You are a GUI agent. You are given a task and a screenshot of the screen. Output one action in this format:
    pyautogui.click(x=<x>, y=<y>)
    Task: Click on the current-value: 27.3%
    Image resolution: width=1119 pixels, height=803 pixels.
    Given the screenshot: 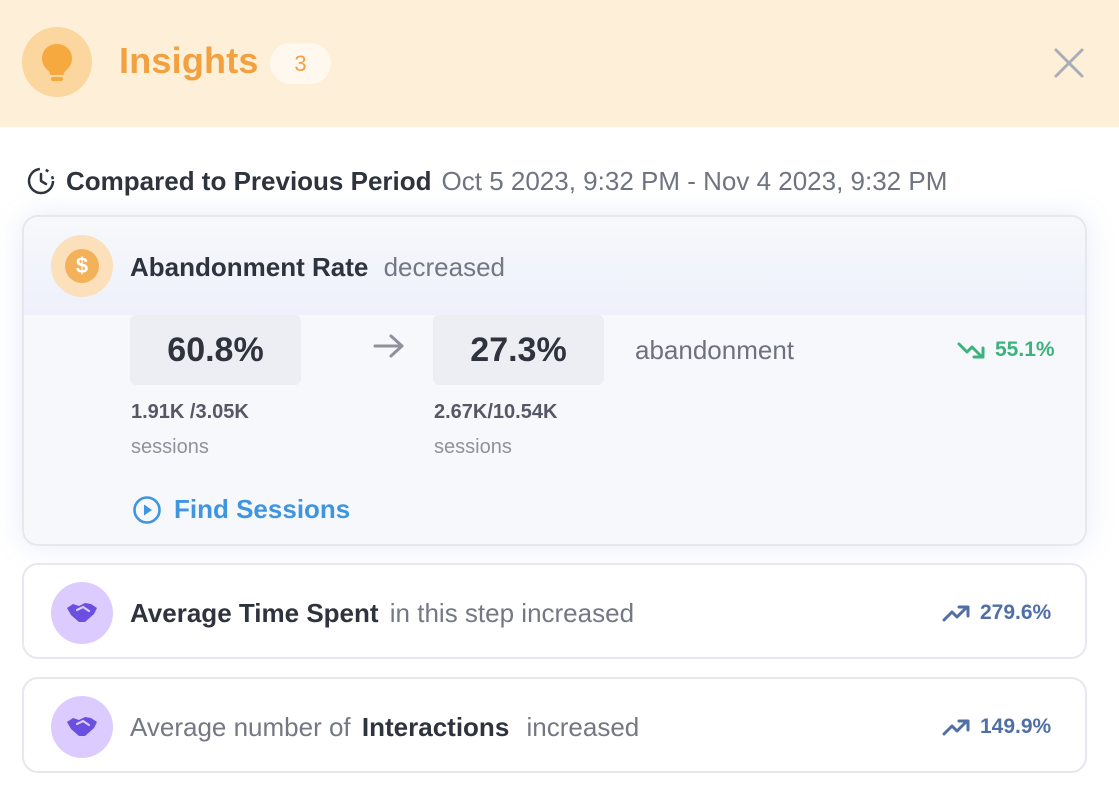 What is the action you would take?
    pyautogui.click(x=518, y=350)
    